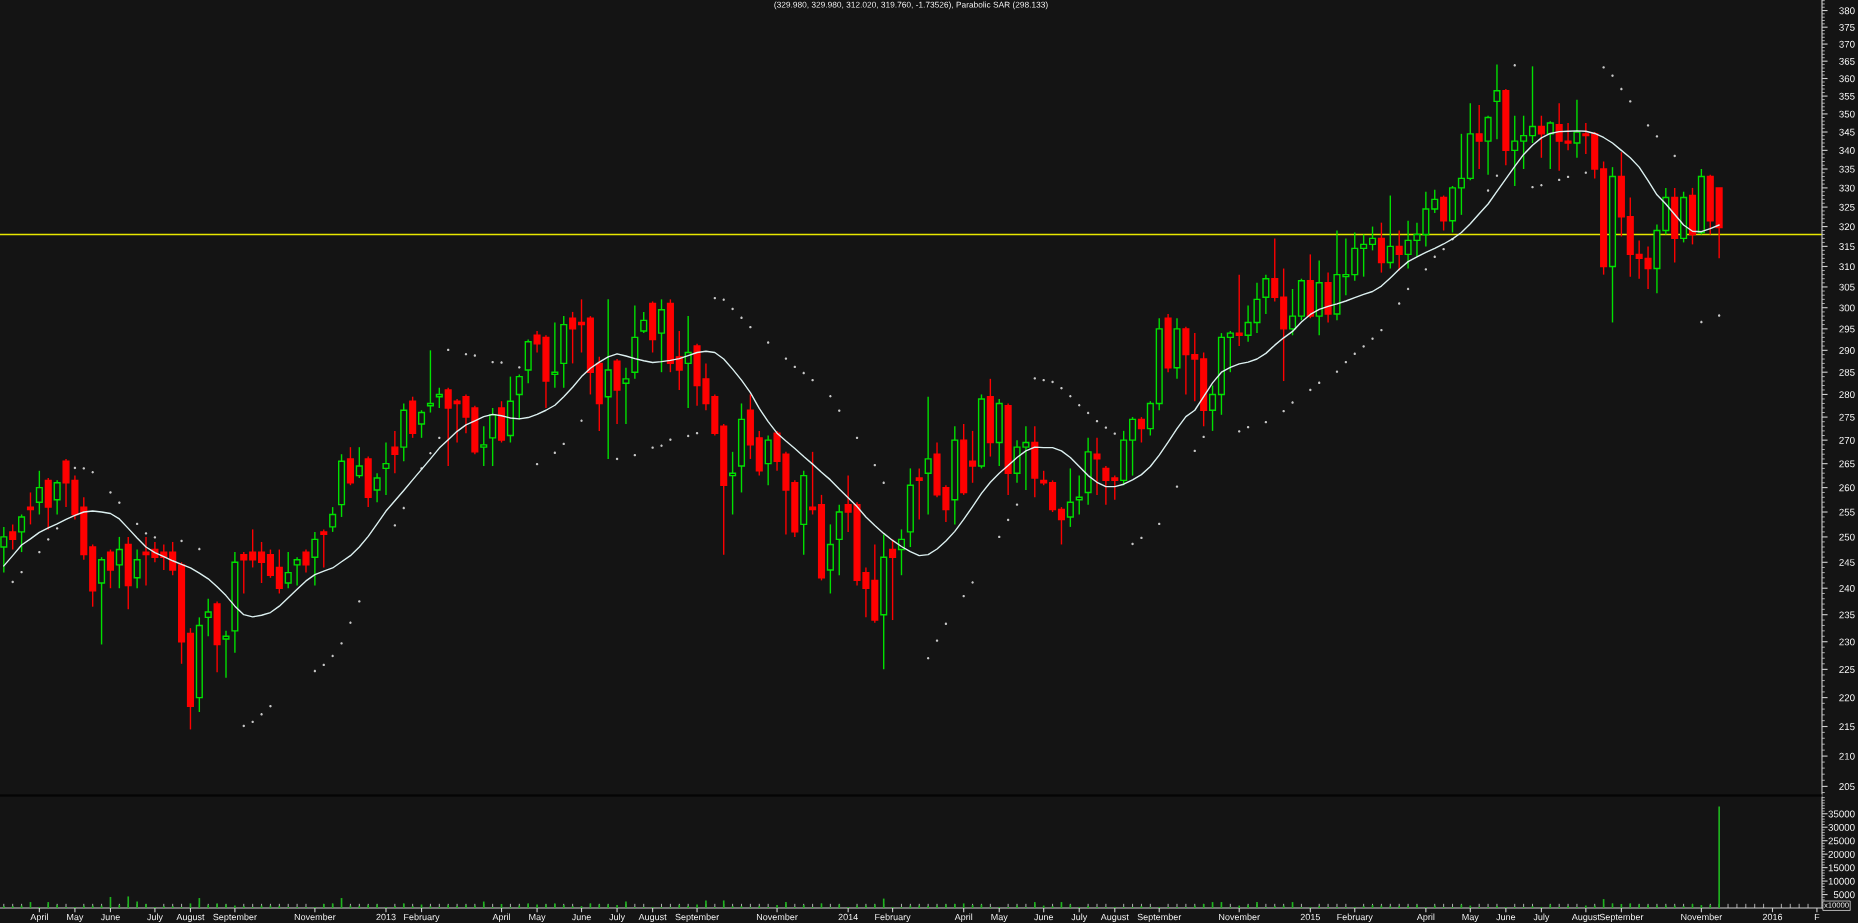 This screenshot has width=1858, height=923. Describe the element at coordinates (1310, 917) in the screenshot. I see `x-tick-label: 2015` at that location.